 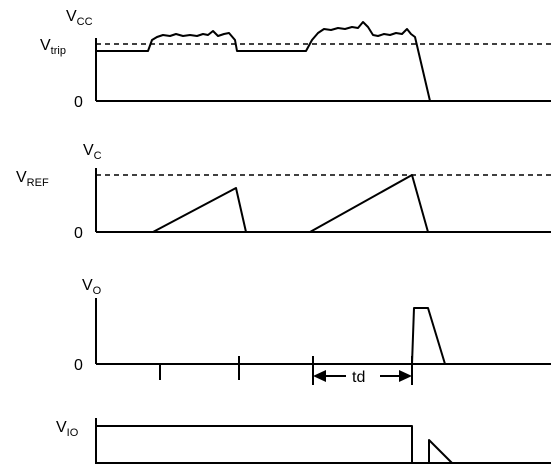 I want to click on vcc-waveform, so click(x=263, y=61).